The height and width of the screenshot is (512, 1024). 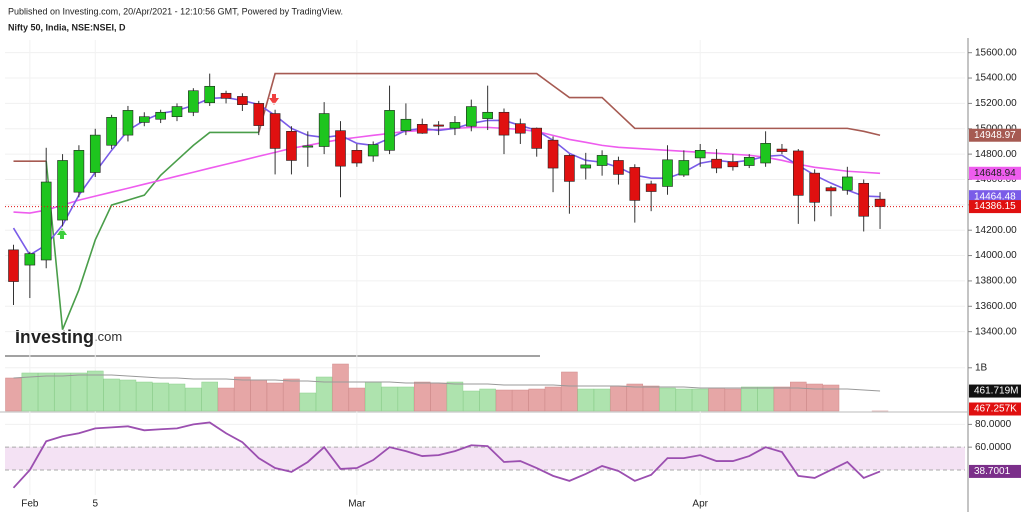 I want to click on y-tick-label: 14800.00, so click(x=996, y=154).